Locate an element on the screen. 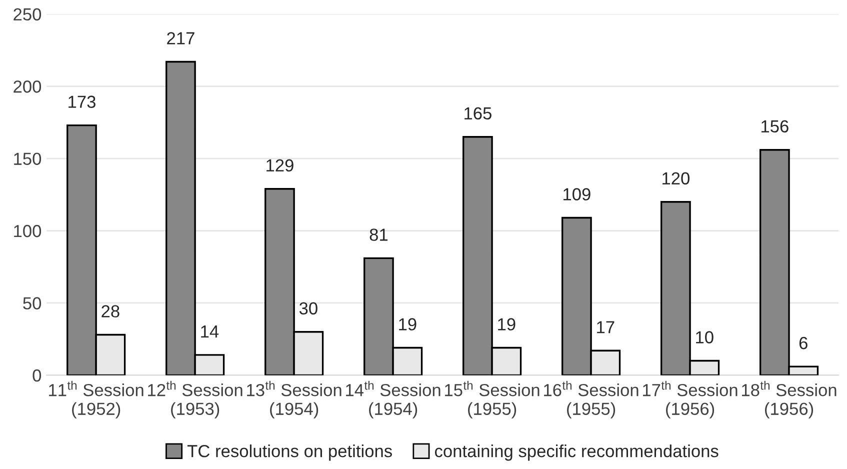  data-label: 10 is located at coordinates (705, 337).